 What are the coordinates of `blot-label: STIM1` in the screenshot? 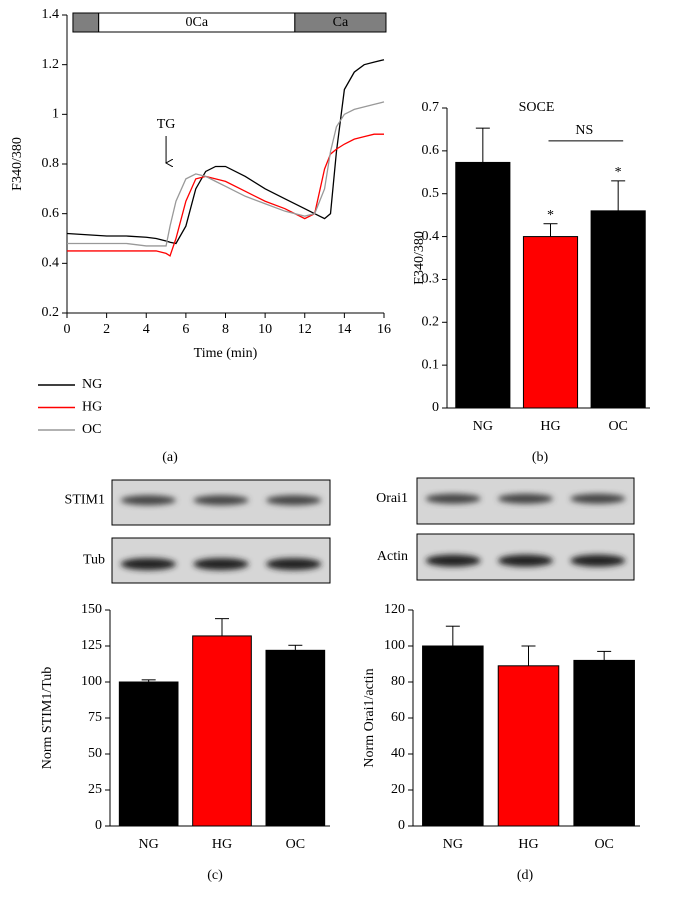 It's located at (85, 500).